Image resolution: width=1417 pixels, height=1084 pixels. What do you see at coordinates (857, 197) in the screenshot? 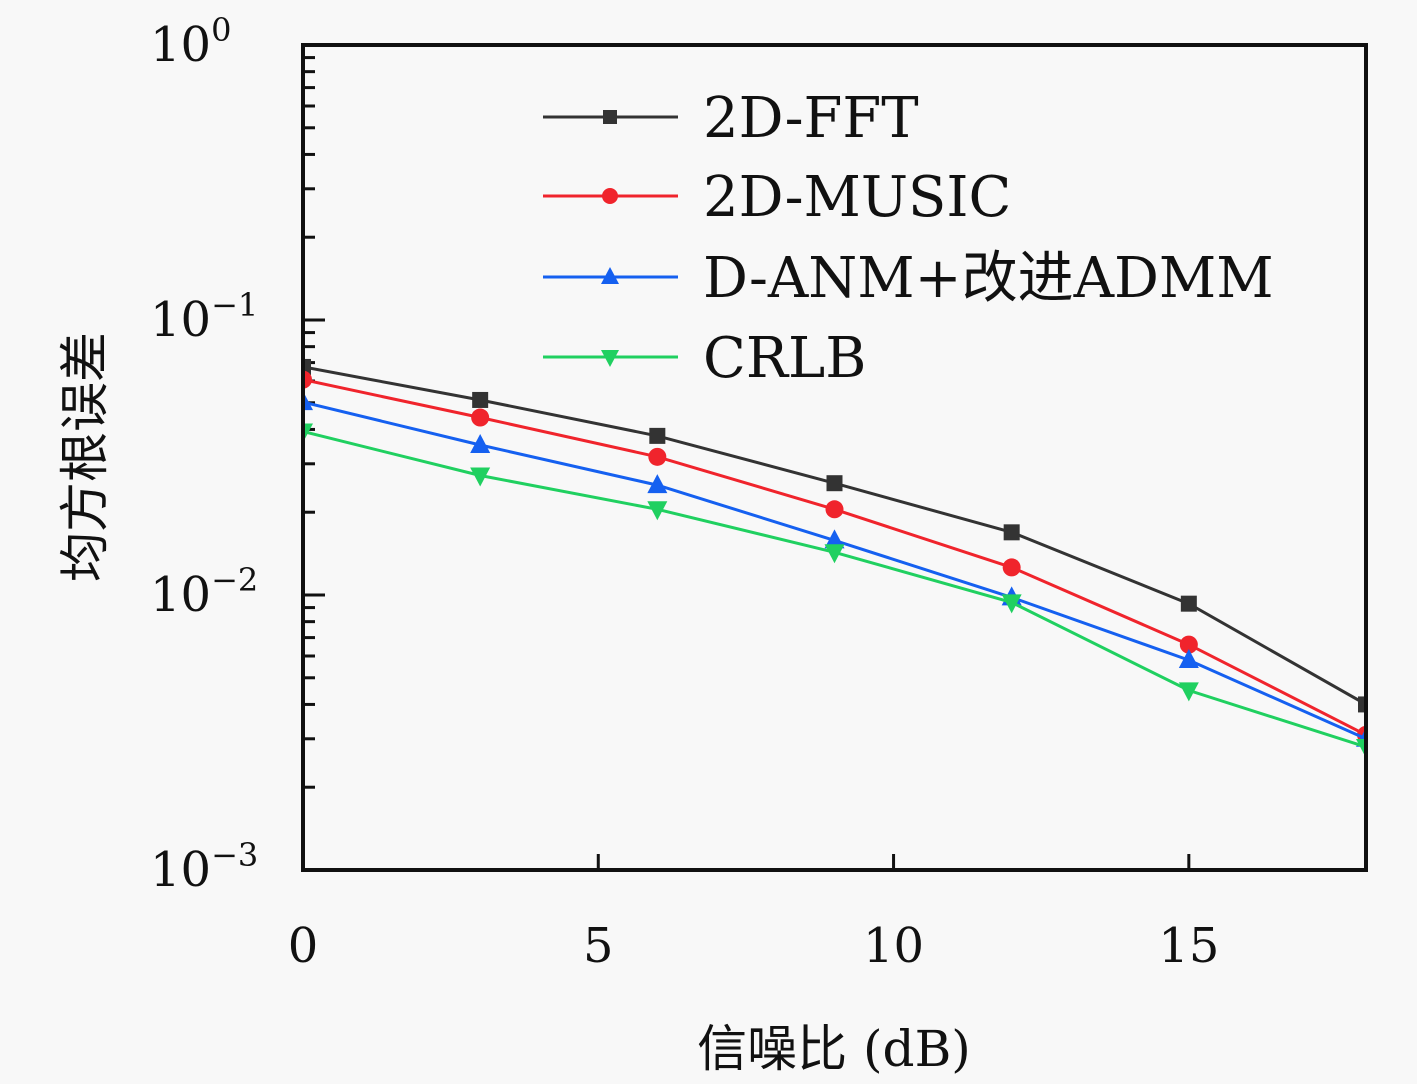
I see `legend-label: 2D-MUSIC` at bounding box center [857, 197].